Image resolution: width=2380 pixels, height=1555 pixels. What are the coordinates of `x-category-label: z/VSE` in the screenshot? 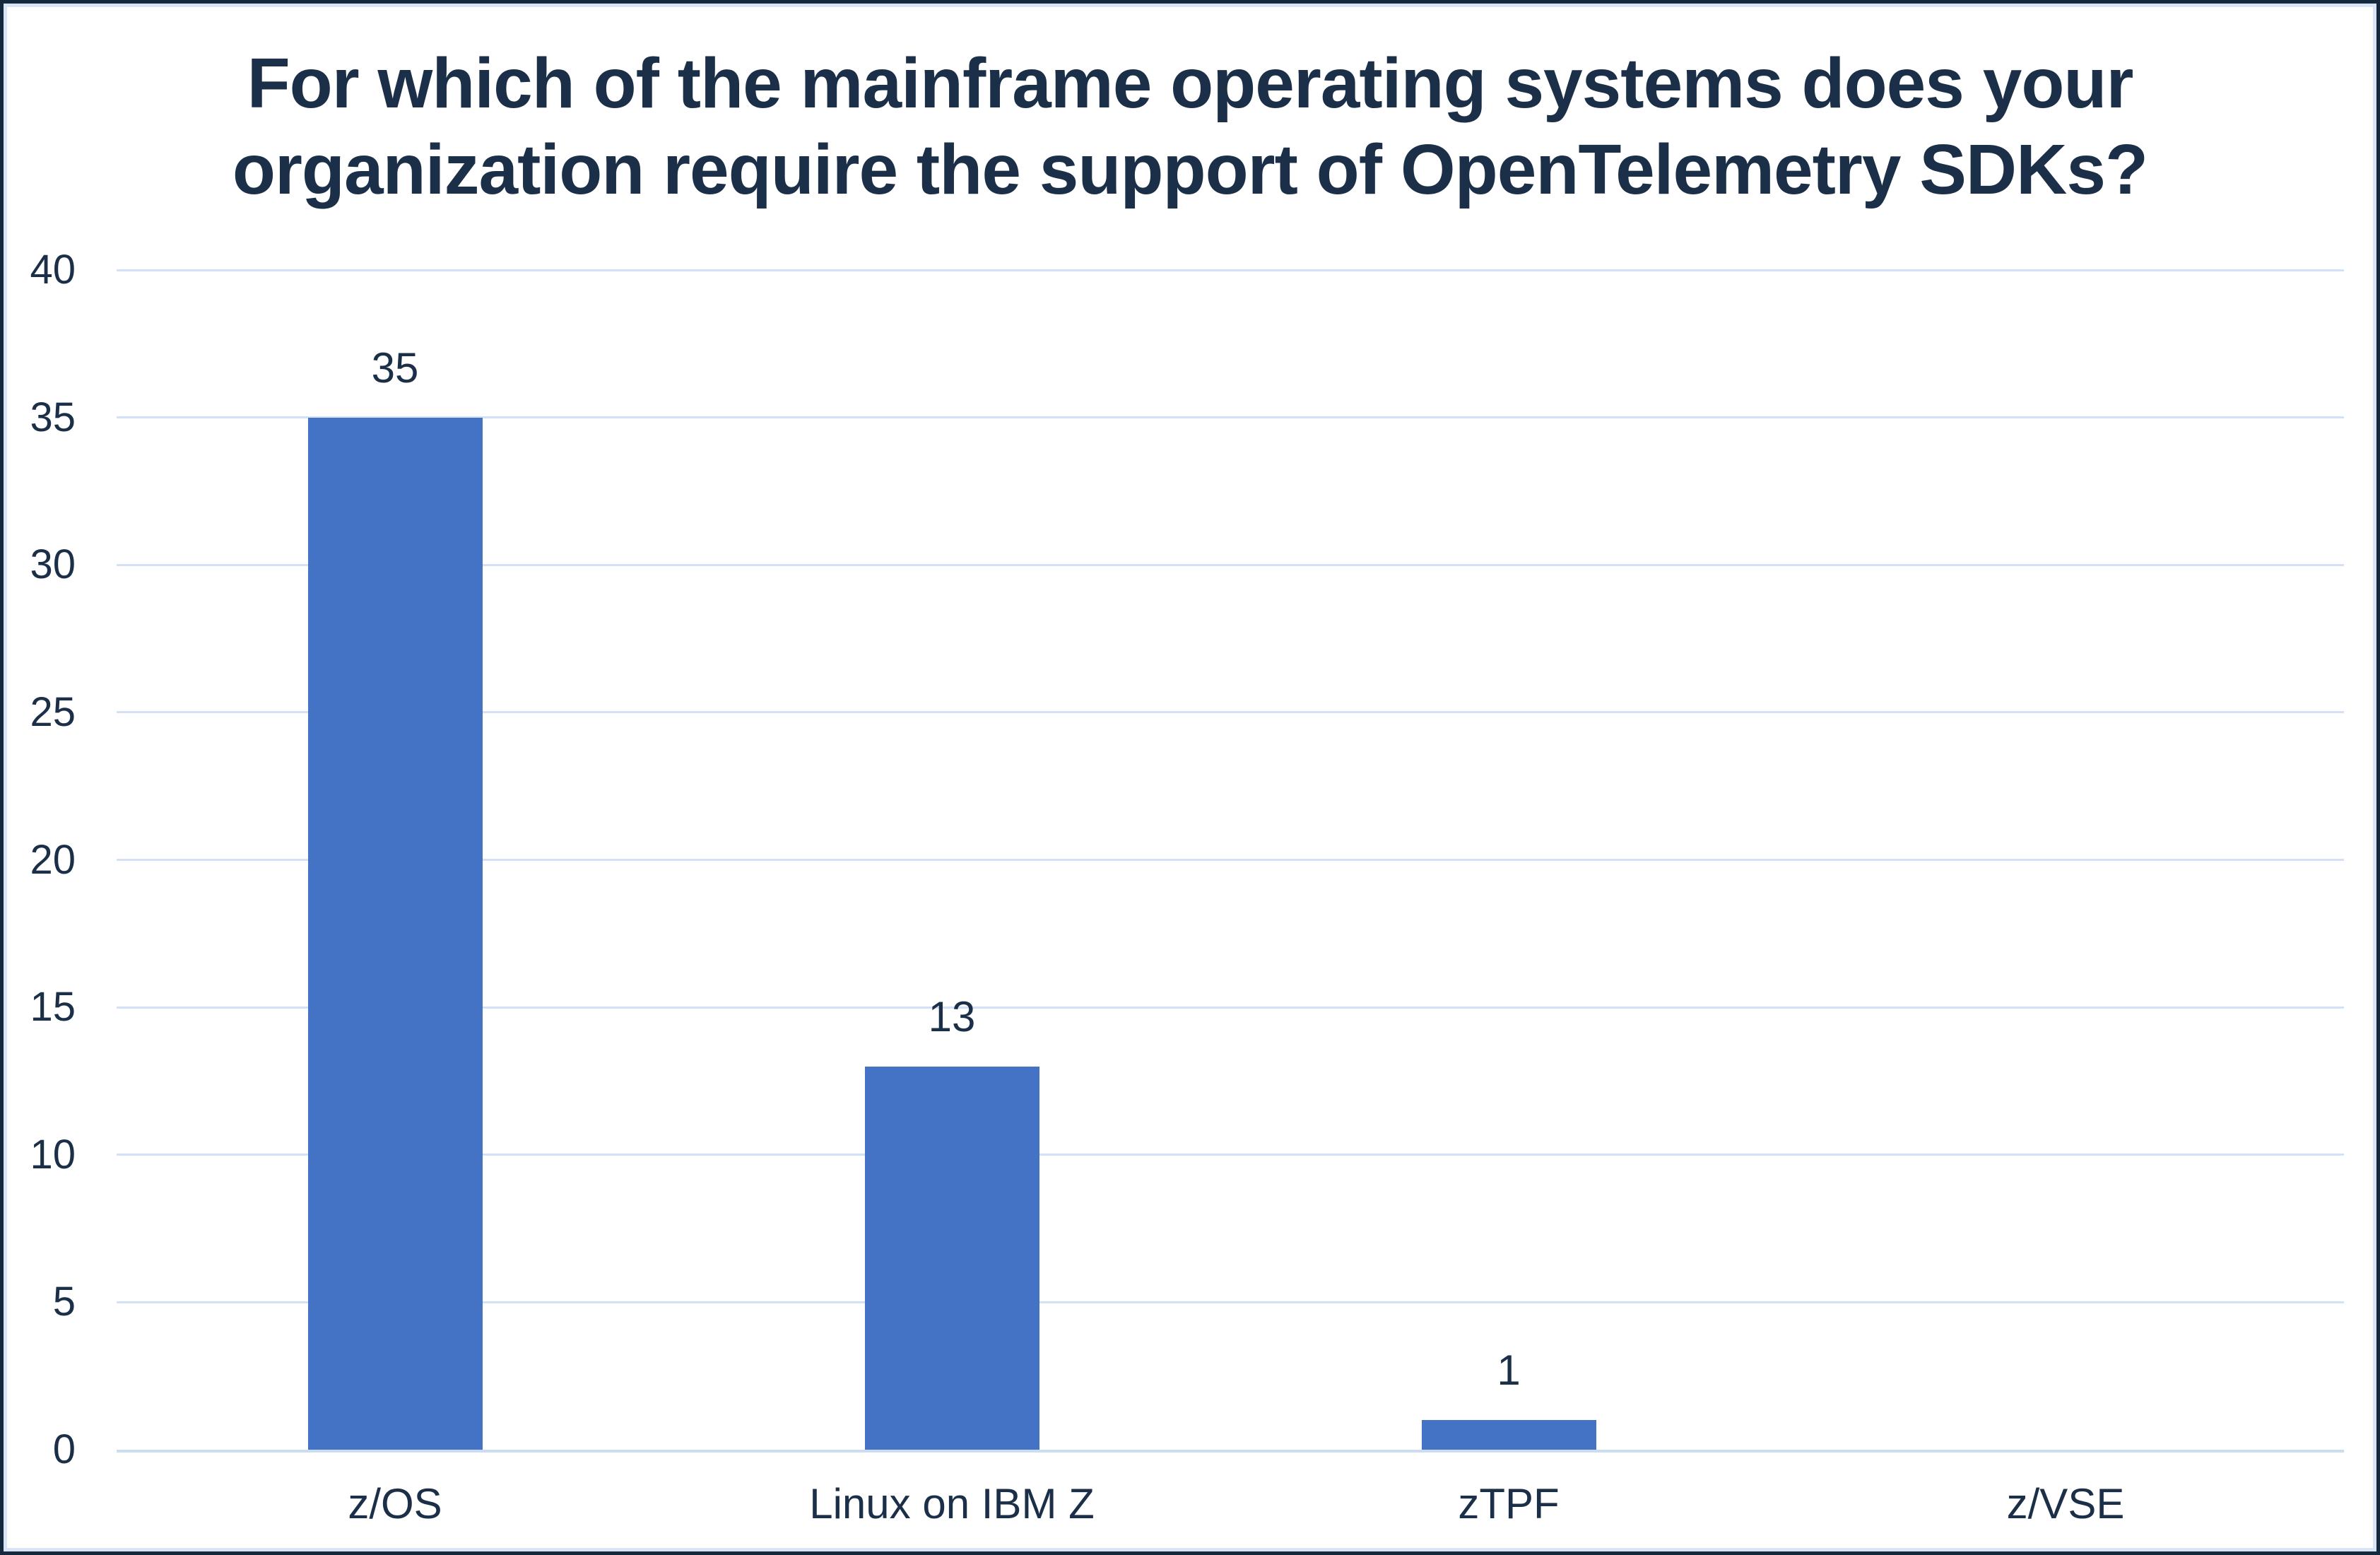 It's located at (2066, 1503).